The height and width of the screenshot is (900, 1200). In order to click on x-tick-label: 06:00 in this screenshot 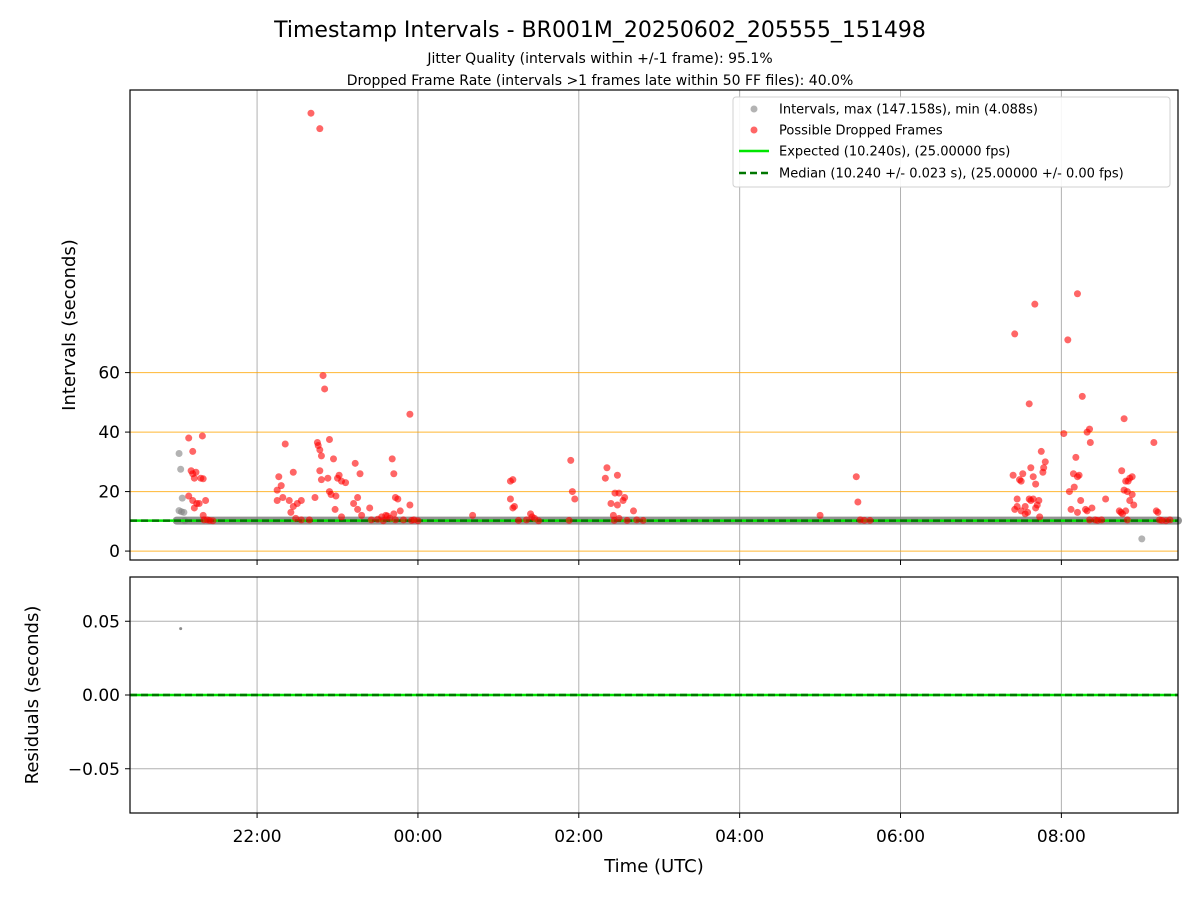, I will do `click(900, 837)`.